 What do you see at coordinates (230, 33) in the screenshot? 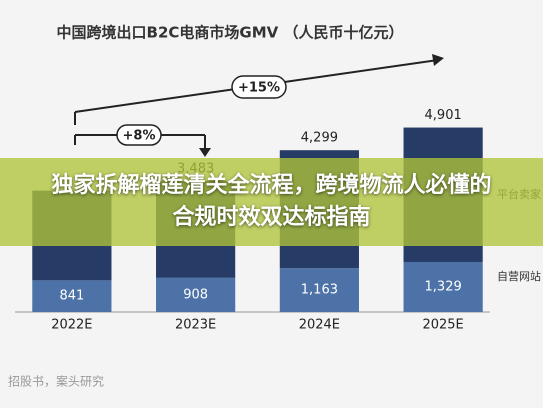
I see `chart-title: 中国跨境出口B2C电商市场GMV （人民币十亿元）` at bounding box center [230, 33].